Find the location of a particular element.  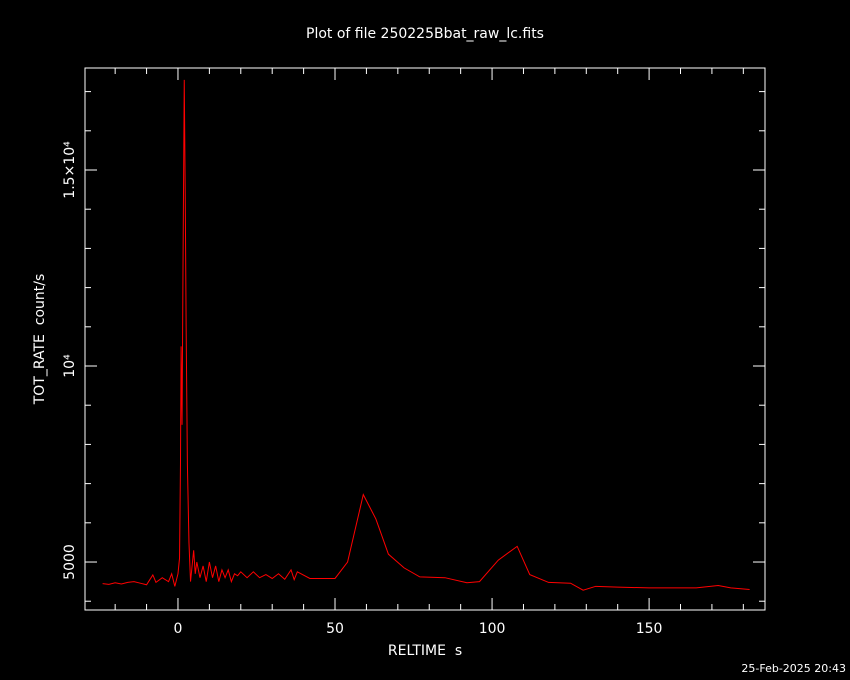

chart-title: Plot of file 250225Bbat_raw_lc.fits is located at coordinates (425, 34).